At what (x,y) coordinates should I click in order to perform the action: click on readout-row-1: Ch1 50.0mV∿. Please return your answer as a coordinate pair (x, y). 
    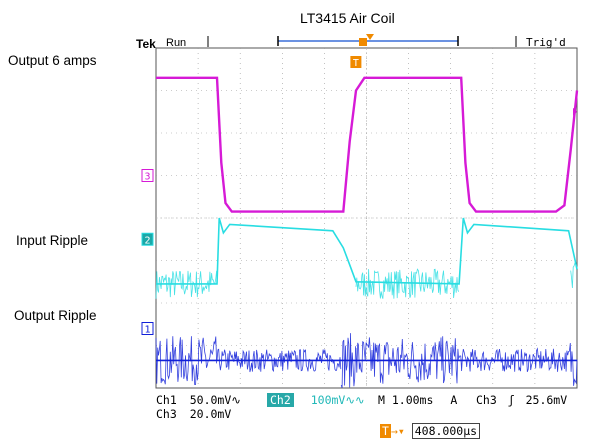
    Looking at the image, I should click on (198, 400).